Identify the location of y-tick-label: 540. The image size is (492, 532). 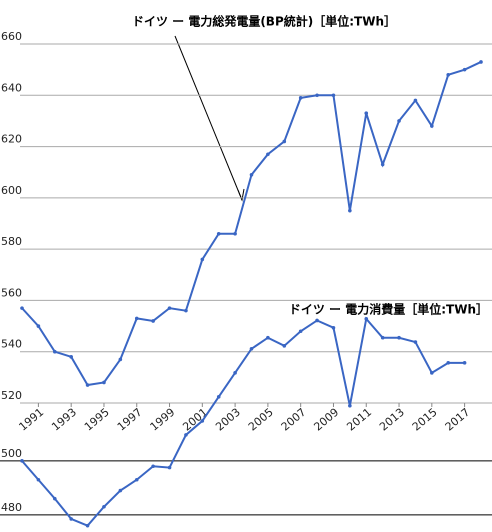
(11, 344).